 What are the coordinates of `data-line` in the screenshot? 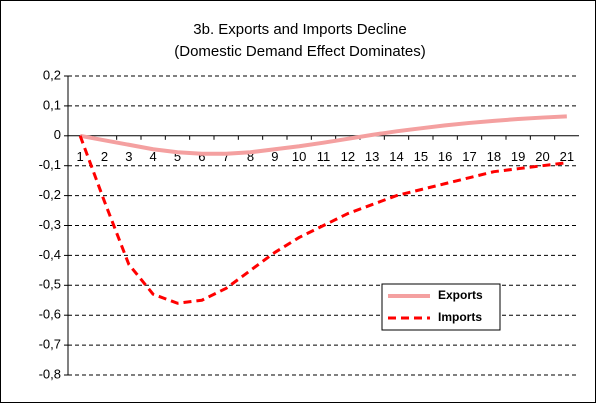 It's located at (323, 135).